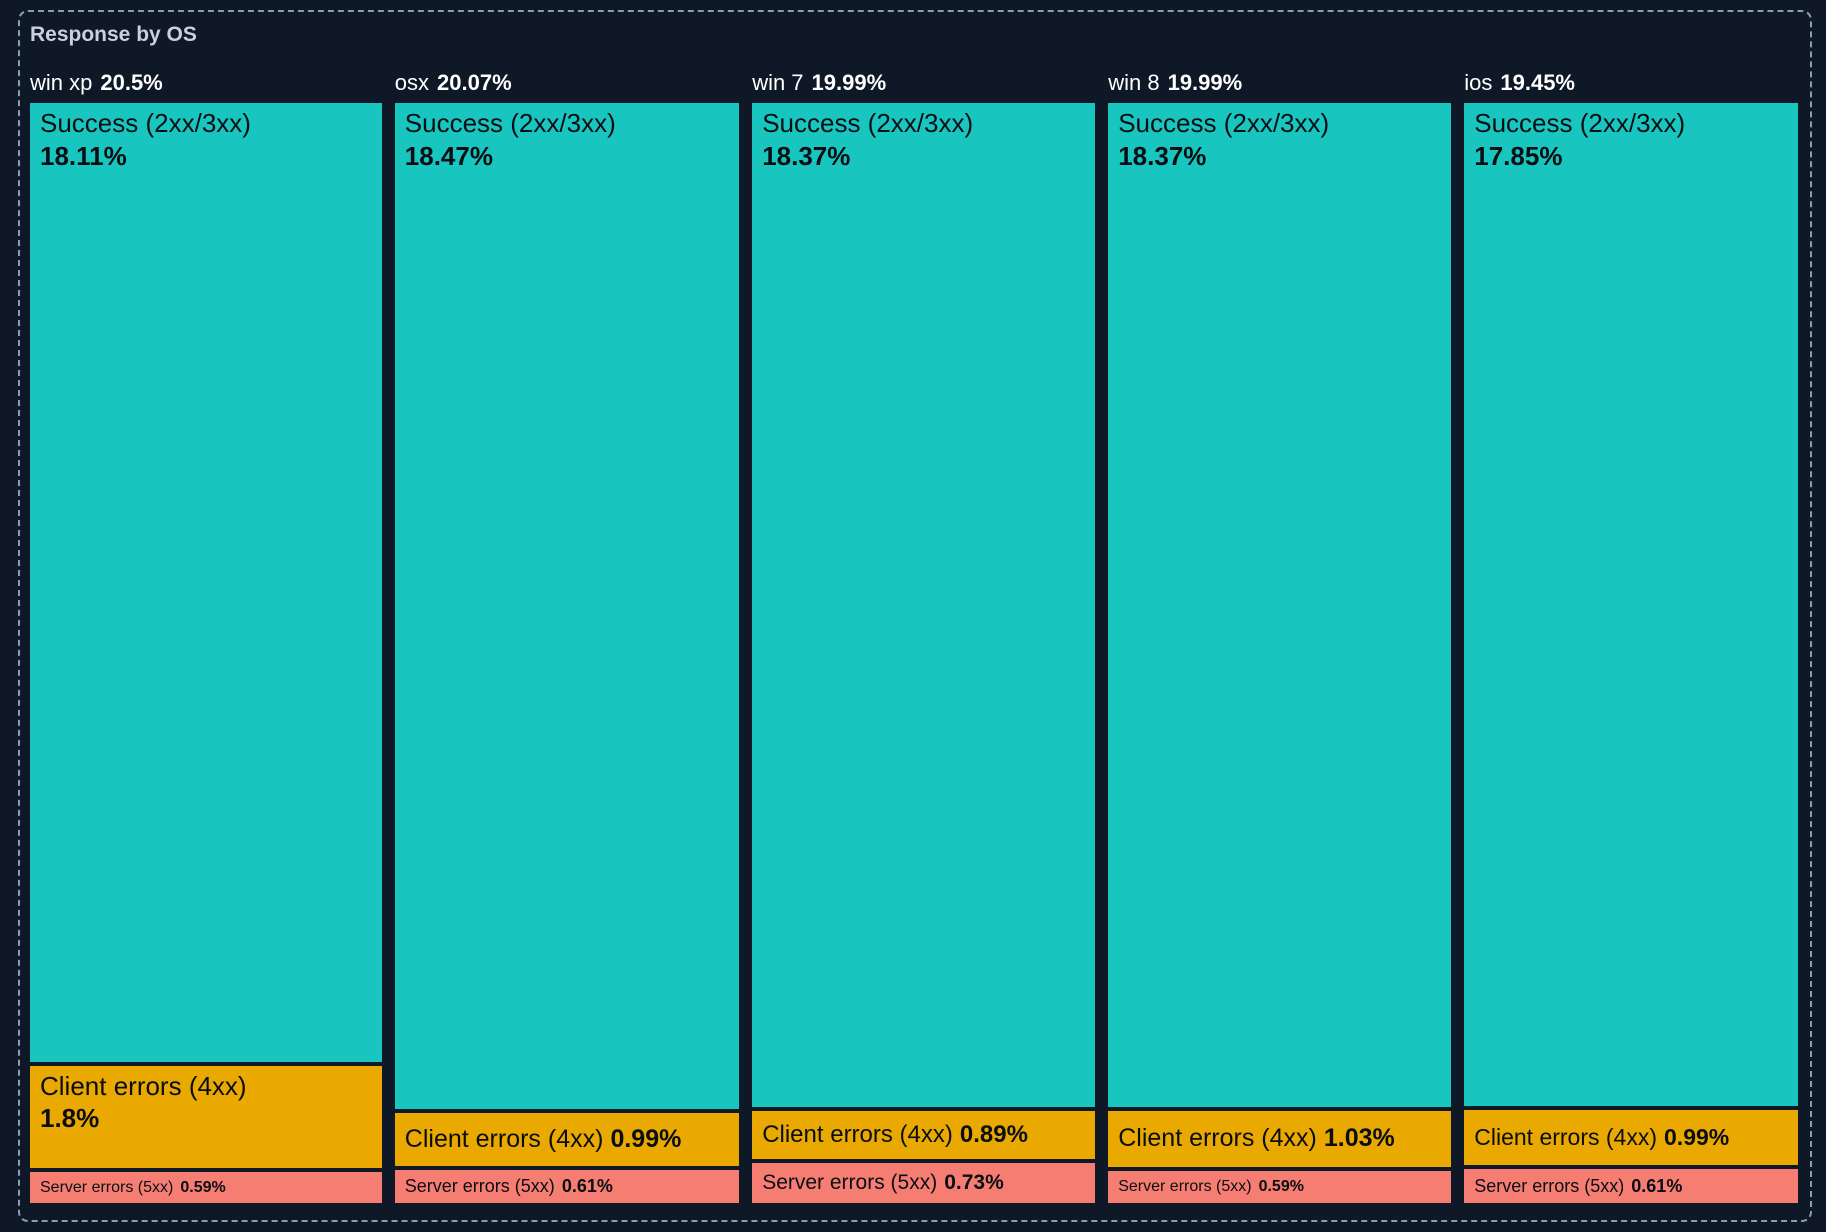 The height and width of the screenshot is (1232, 1826). What do you see at coordinates (206, 83) in the screenshot?
I see `os-header-win-xp: win xp 20.5%` at bounding box center [206, 83].